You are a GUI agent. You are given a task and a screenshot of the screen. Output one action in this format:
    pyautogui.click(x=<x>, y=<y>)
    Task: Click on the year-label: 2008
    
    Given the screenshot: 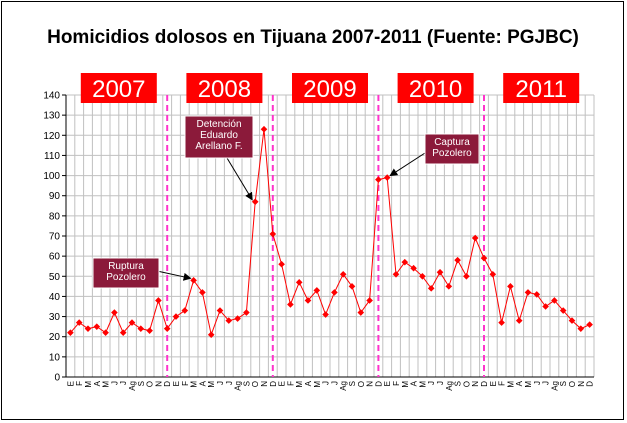 What is the action you would take?
    pyautogui.click(x=224, y=89)
    